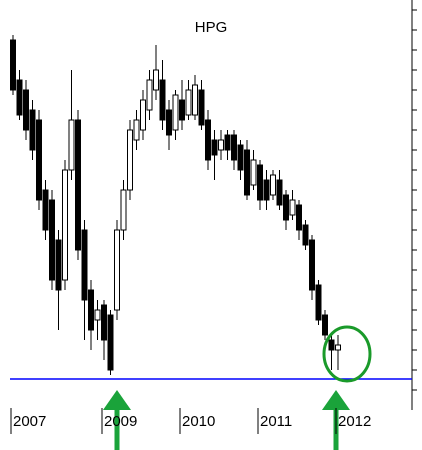 The height and width of the screenshot is (450, 422). I want to click on x-tick-label: 2010, so click(198, 421).